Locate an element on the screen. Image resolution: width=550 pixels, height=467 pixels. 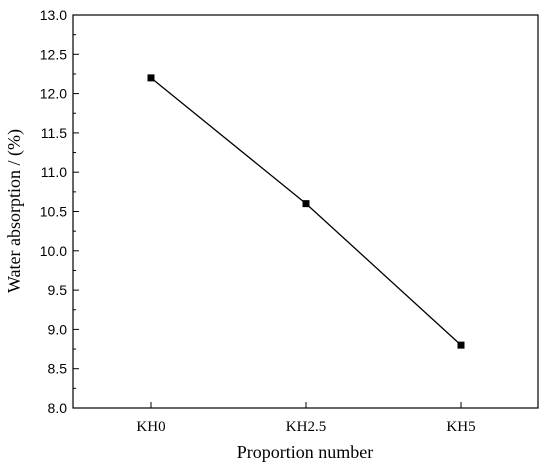
y-tick-label: 12.5 is located at coordinates (53, 54).